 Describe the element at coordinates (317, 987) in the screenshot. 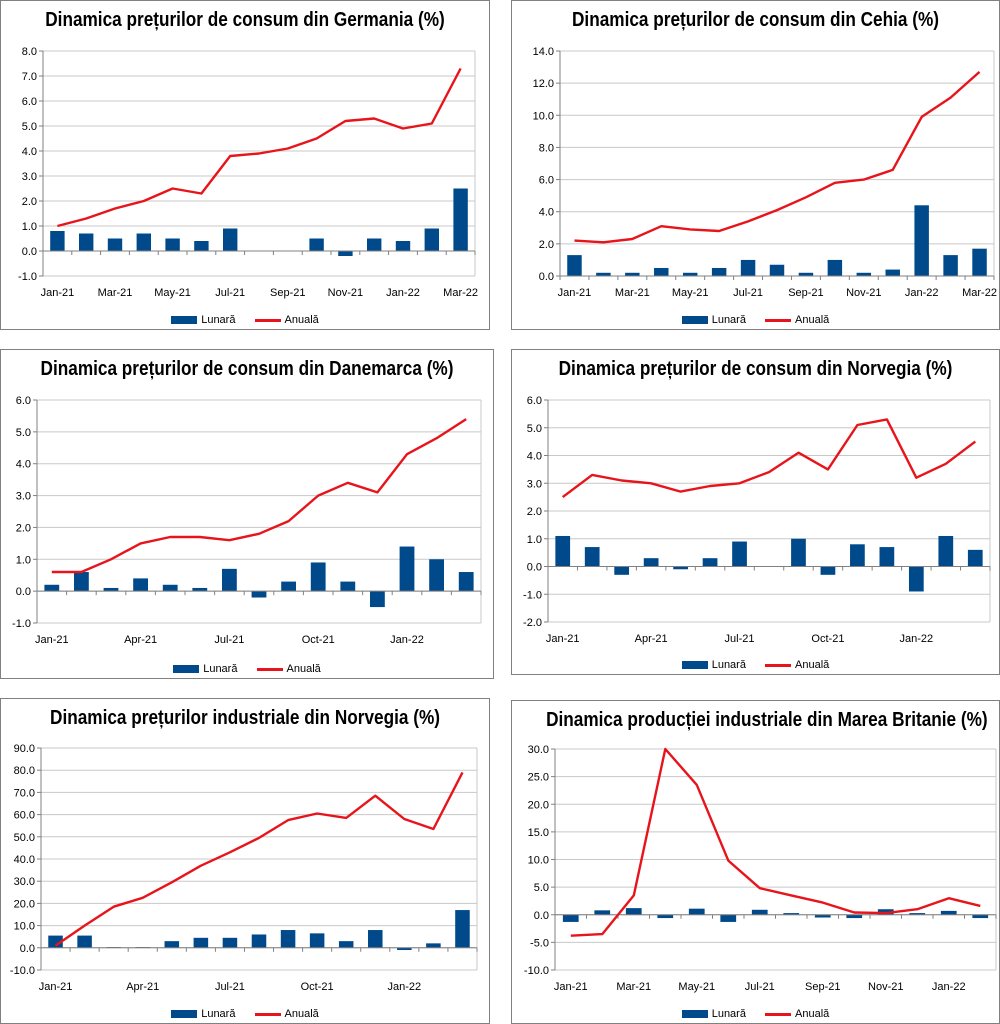

I see `x-tick-label: Oct-21` at that location.